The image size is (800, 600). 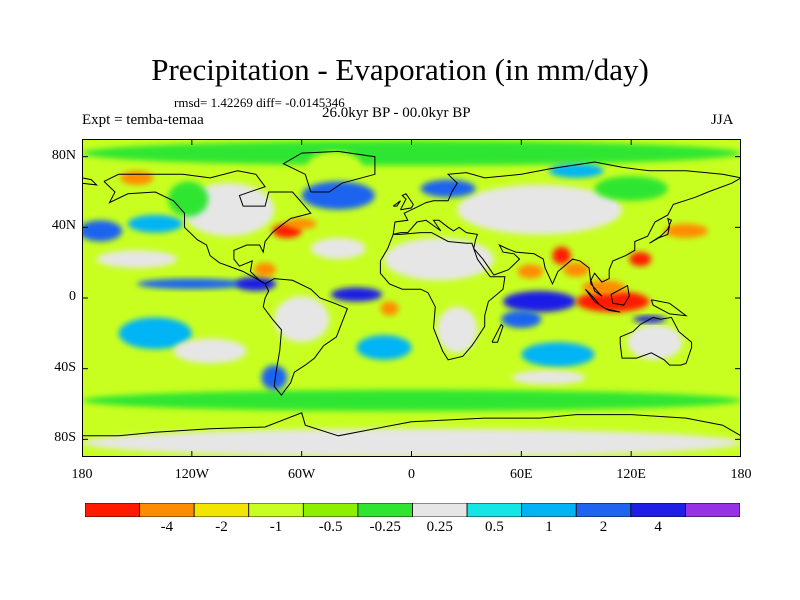 What do you see at coordinates (259, 102) in the screenshot?
I see `stats-label: rmsd= 1.42269 diff= -0.0145346` at bounding box center [259, 102].